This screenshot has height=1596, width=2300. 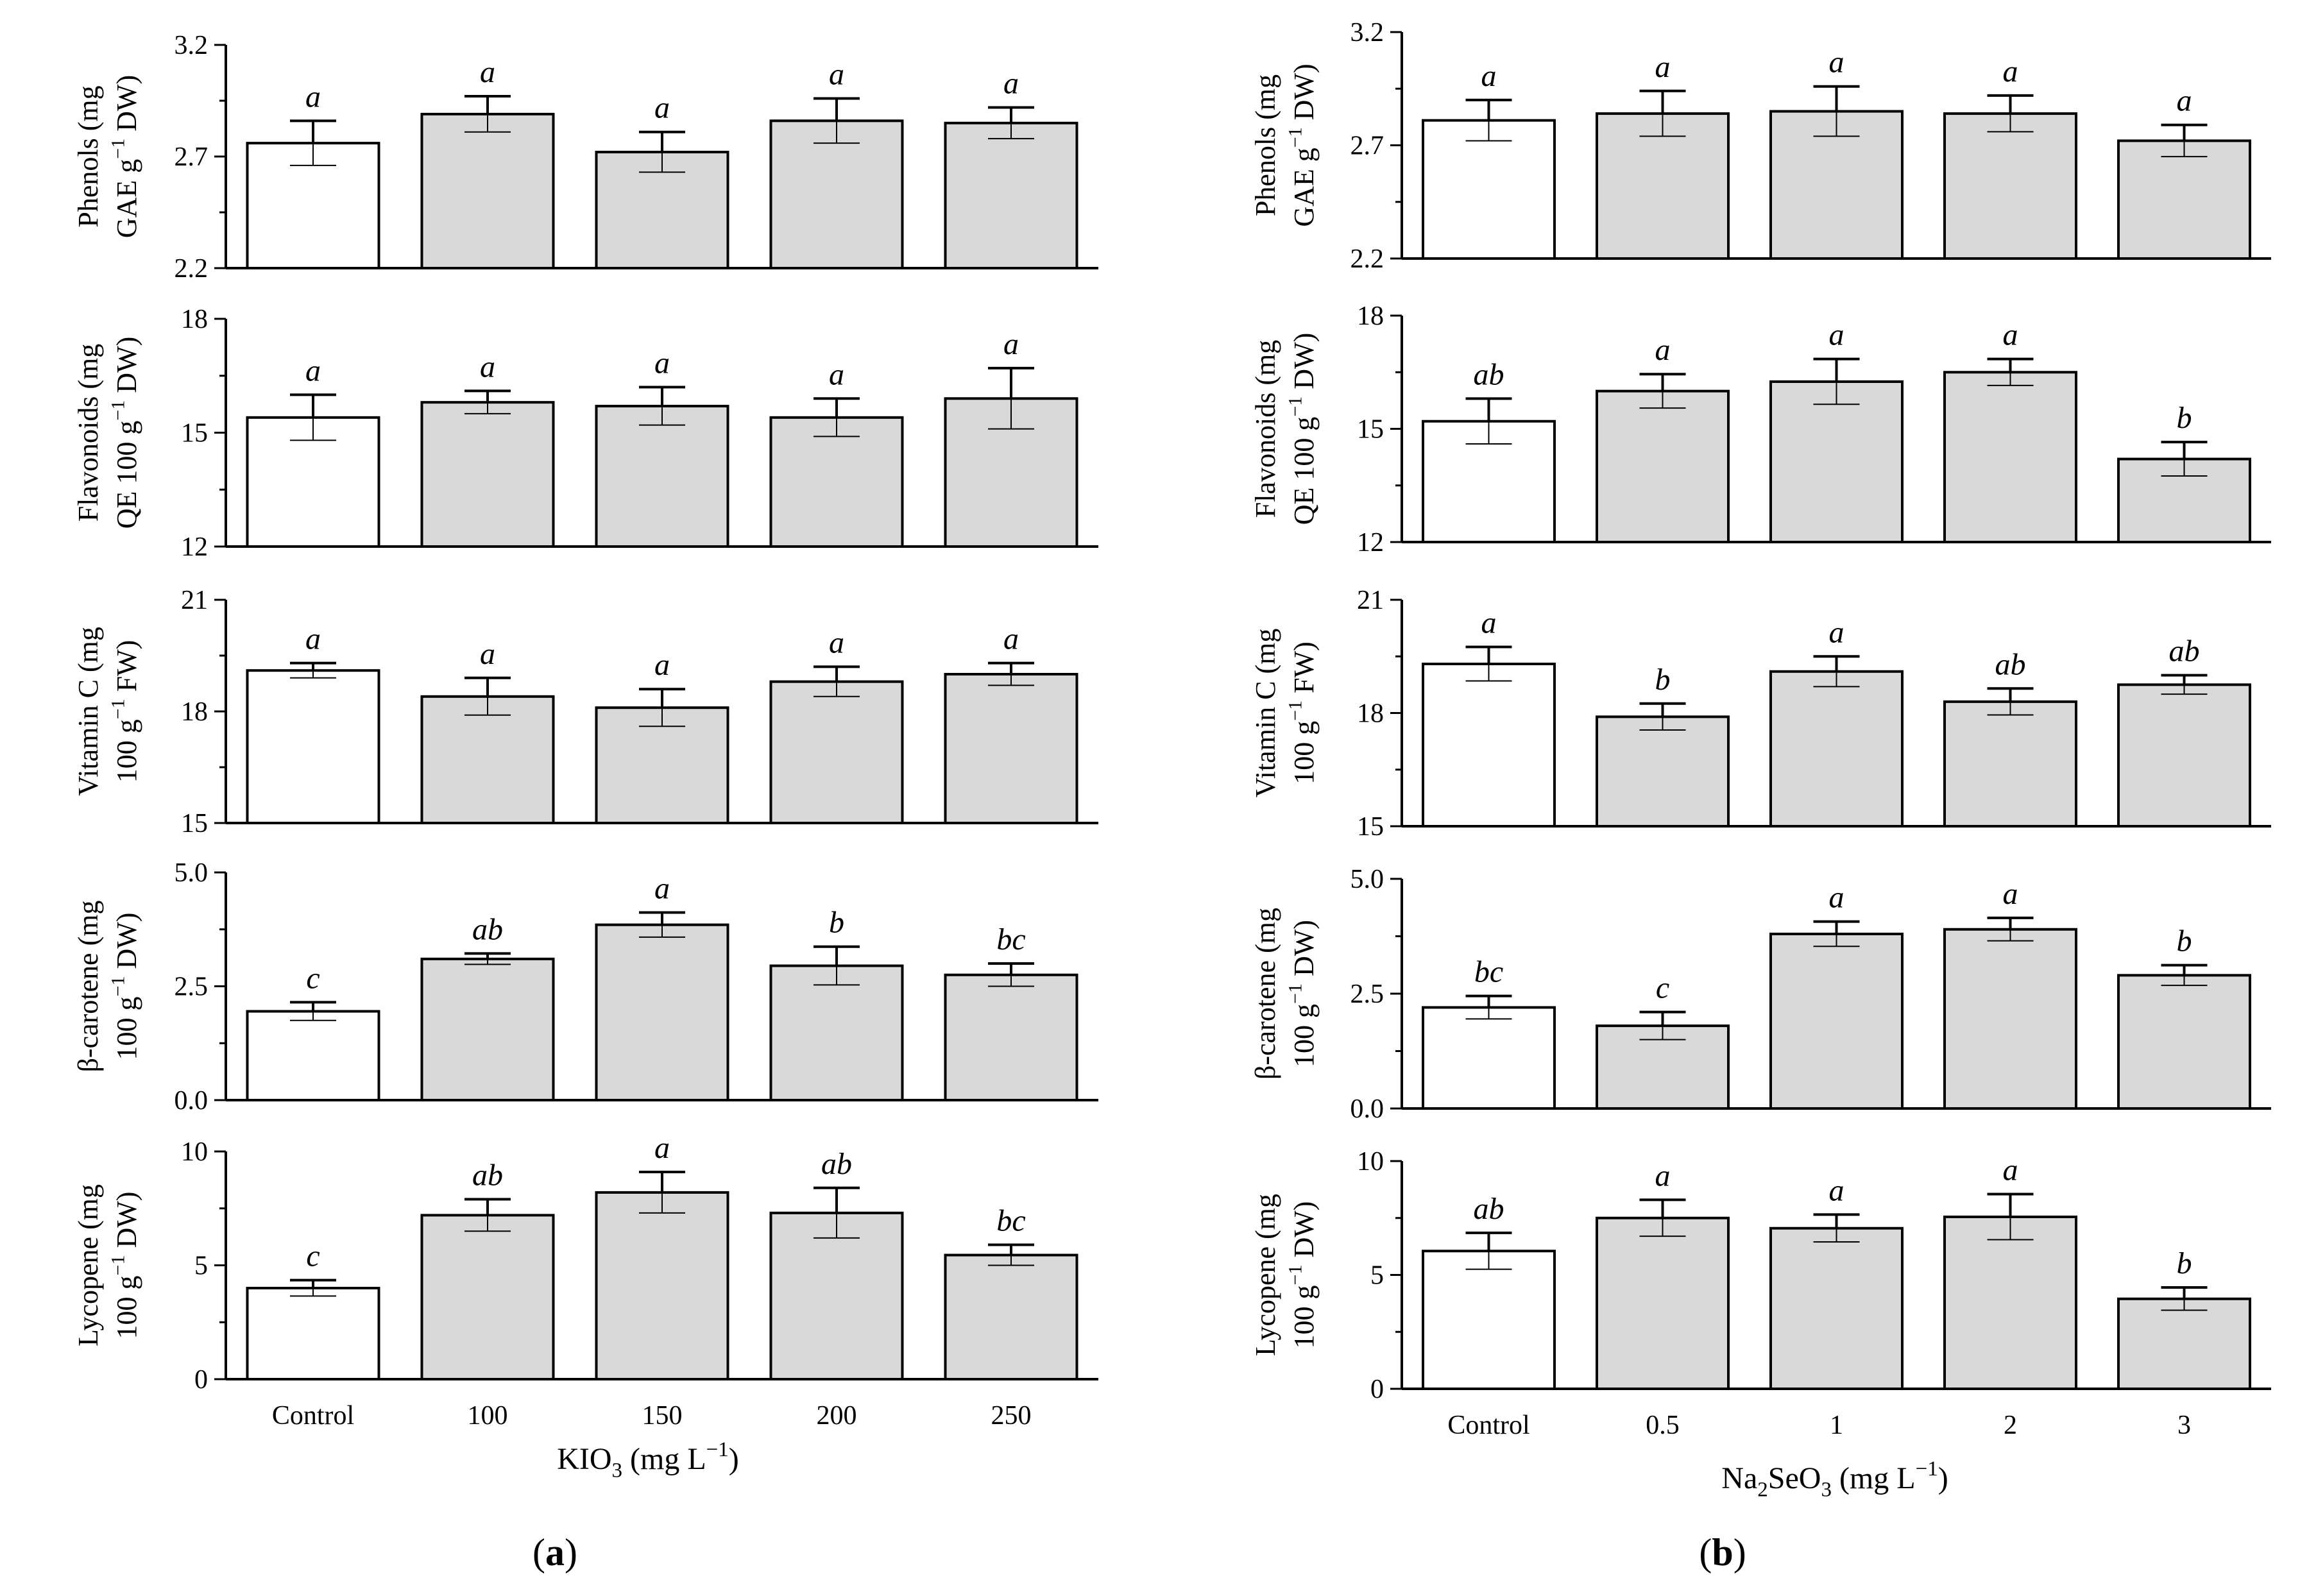 I want to click on y-axis-label-line: Flavonoids (mg, so click(x=88, y=433).